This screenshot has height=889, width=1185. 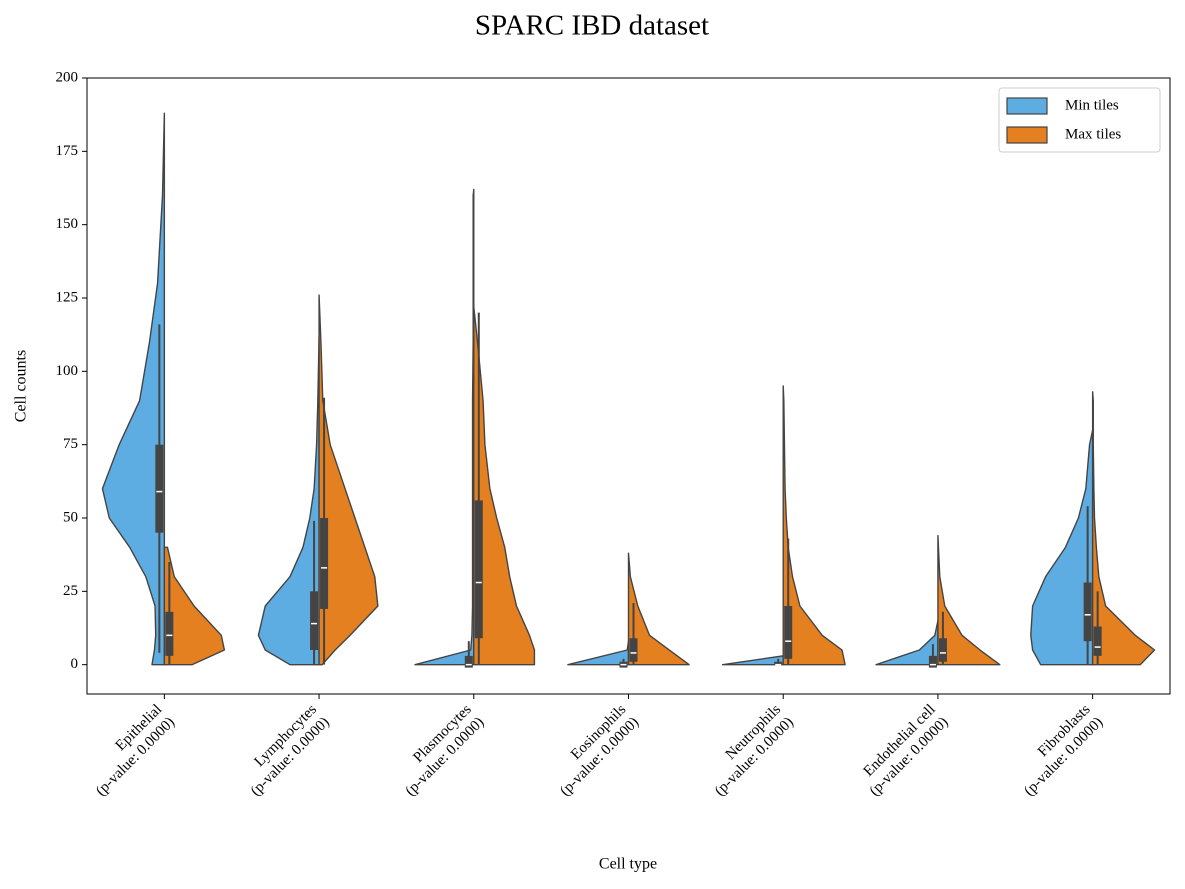 I want to click on y-axis-label: Cell counts, so click(x=21, y=386).